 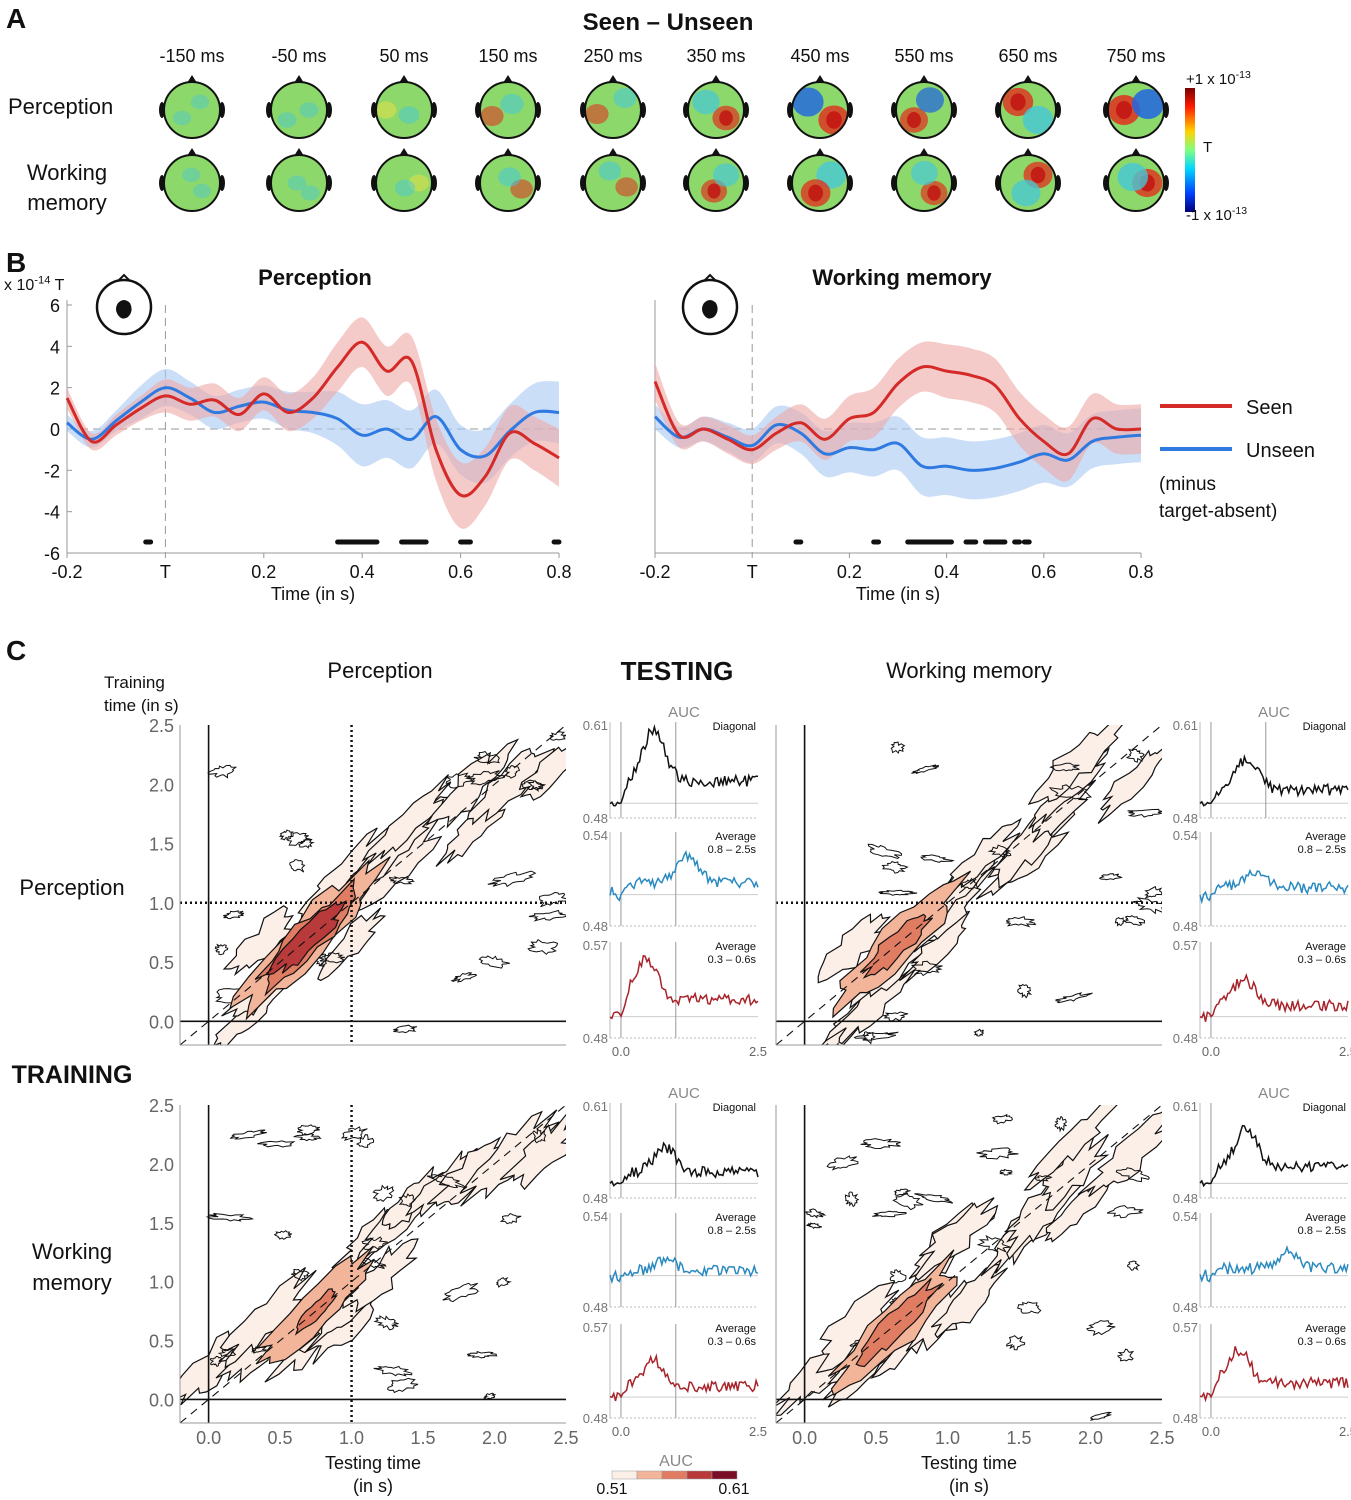 I want to click on head-scalp, so click(x=299, y=110).